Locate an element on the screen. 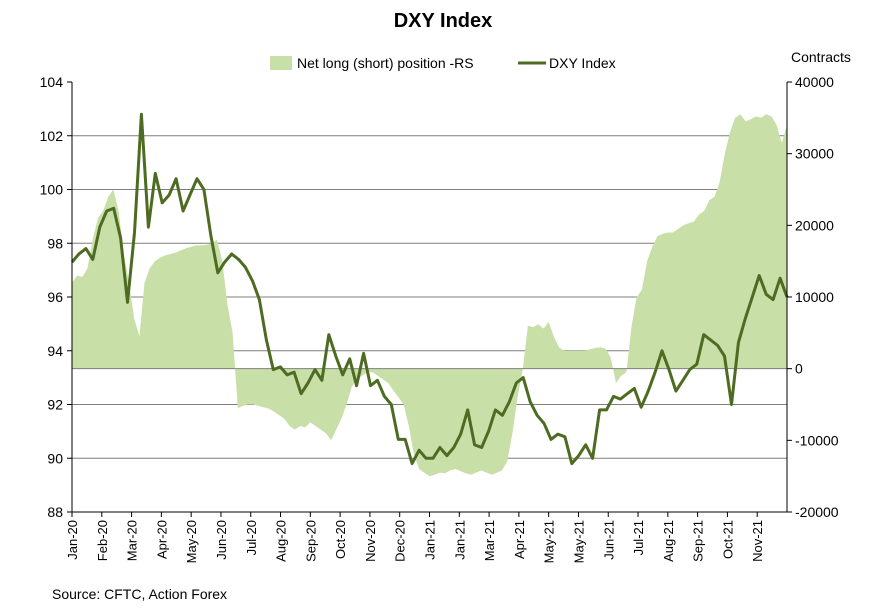 This screenshot has height=610, width=880. x-tick-label: Jul-20 is located at coordinates (251, 537).